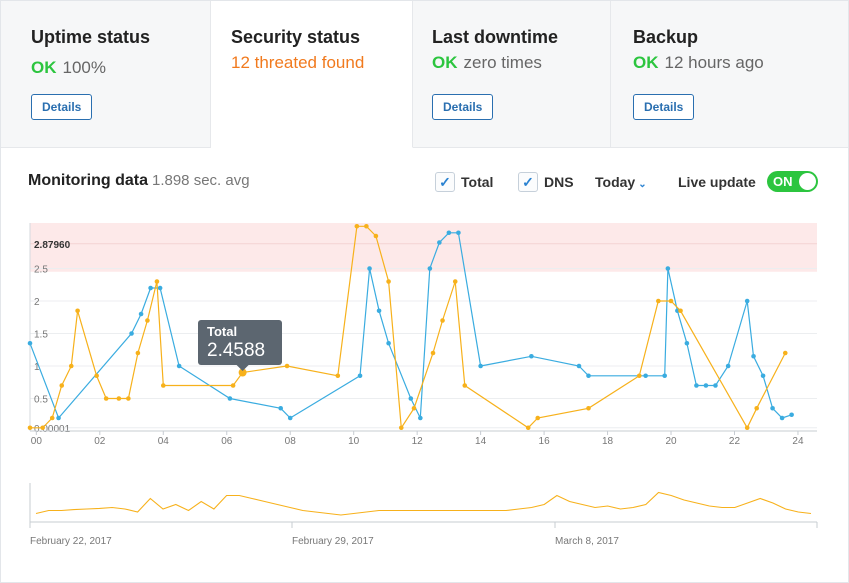 This screenshot has height=583, width=849. What do you see at coordinates (615, 182) in the screenshot?
I see `range-label: Today` at bounding box center [615, 182].